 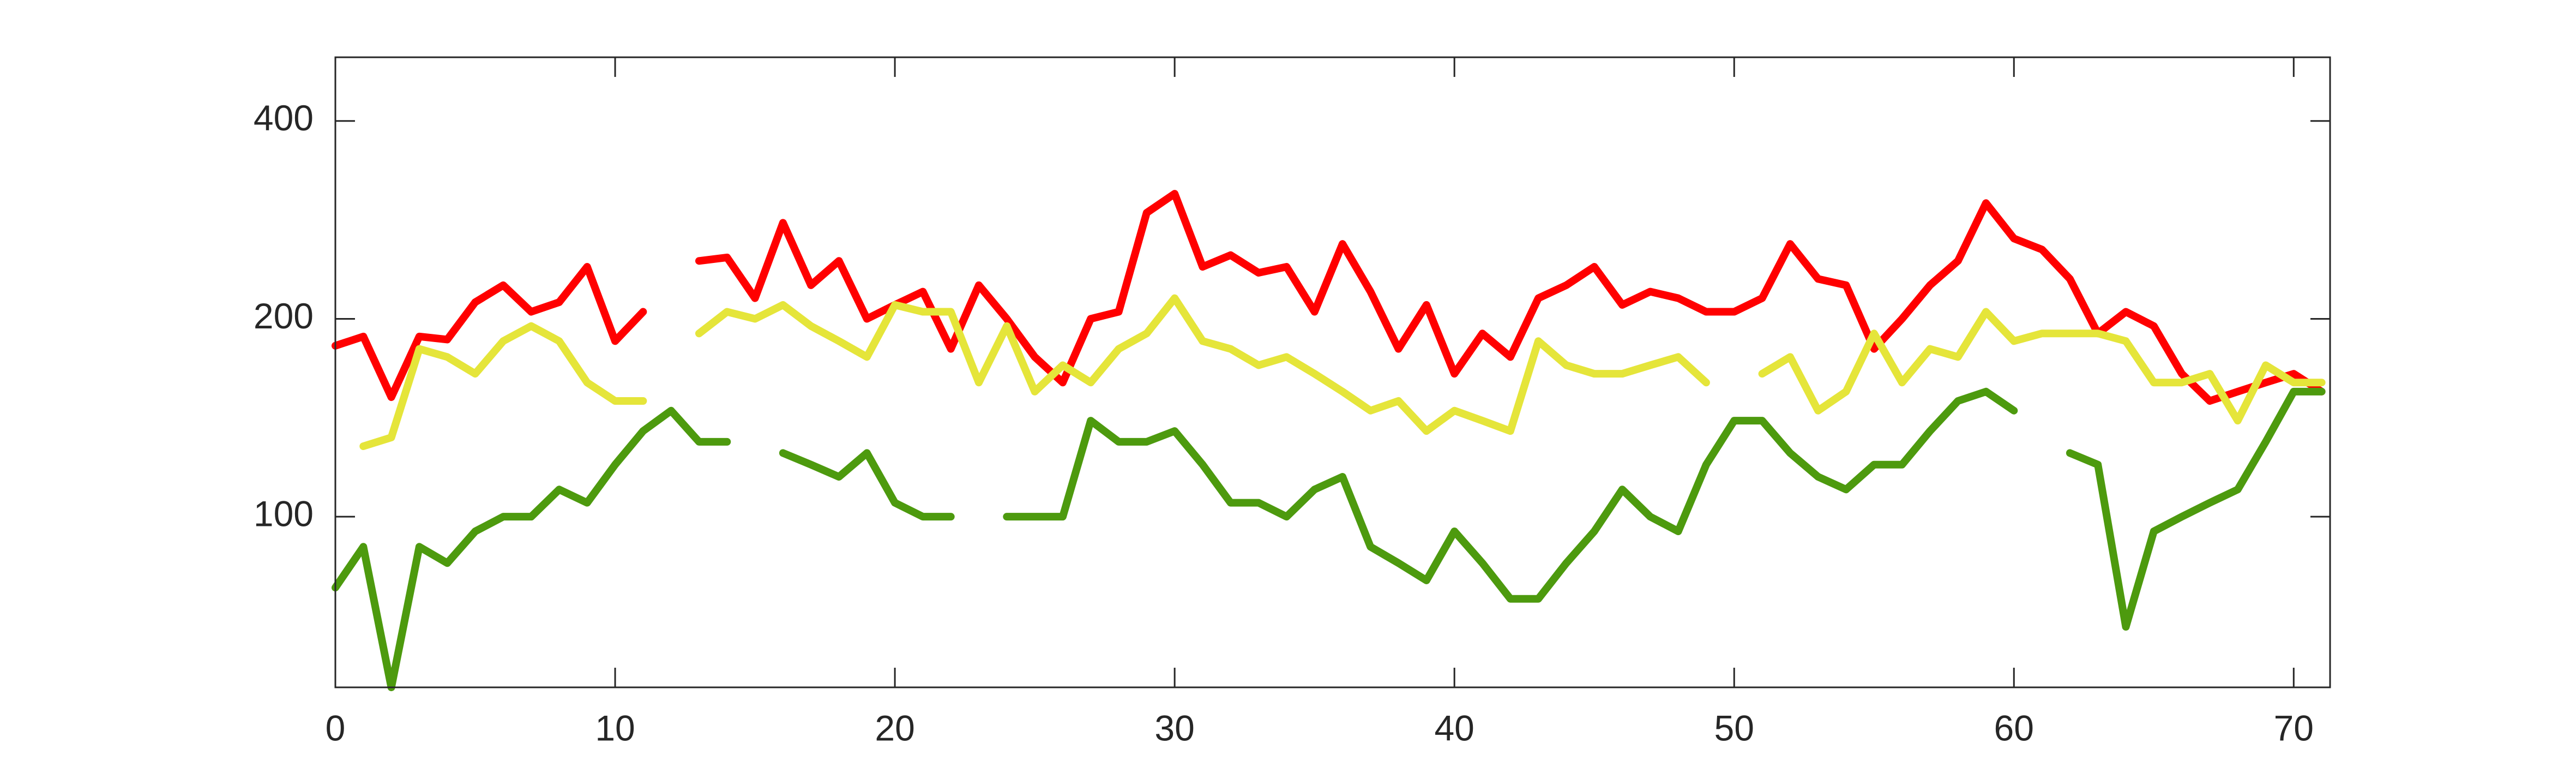 I want to click on x-tick-label: 20, so click(x=894, y=728).